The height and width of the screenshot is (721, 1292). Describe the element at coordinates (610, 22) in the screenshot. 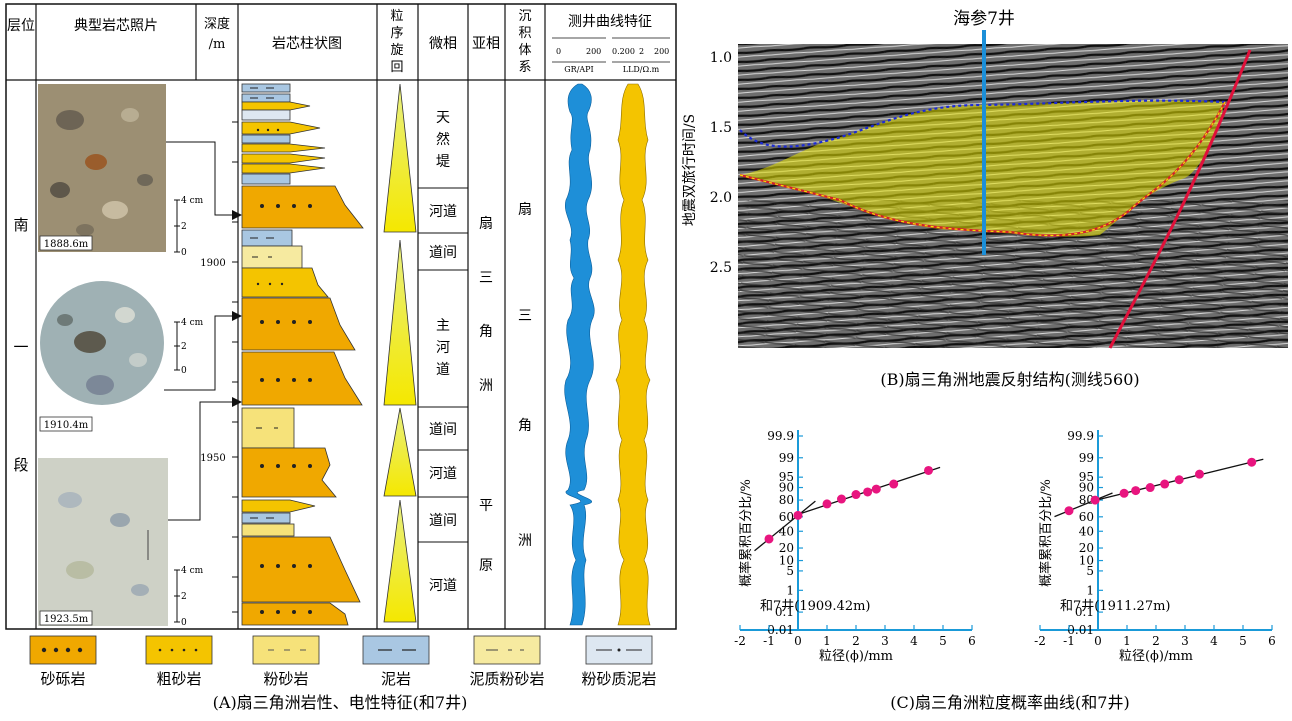

I see `header-log: 测井曲线特征` at that location.